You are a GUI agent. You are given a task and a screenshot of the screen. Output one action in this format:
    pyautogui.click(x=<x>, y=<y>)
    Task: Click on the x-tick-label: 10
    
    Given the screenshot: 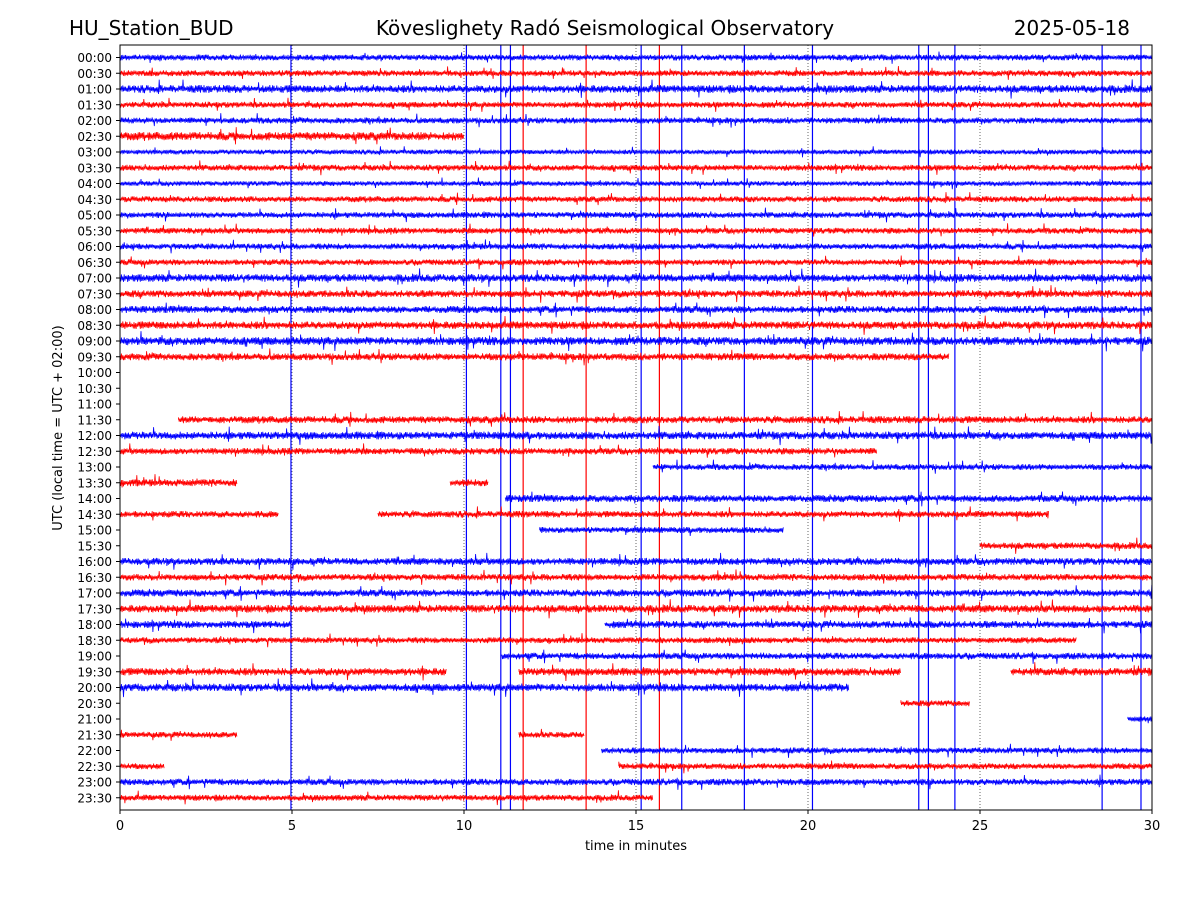 What is the action you would take?
    pyautogui.click(x=464, y=826)
    